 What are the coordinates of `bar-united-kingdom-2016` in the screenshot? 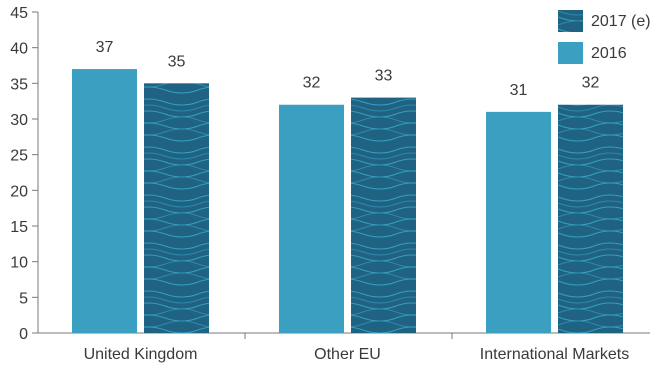 It's located at (104, 201).